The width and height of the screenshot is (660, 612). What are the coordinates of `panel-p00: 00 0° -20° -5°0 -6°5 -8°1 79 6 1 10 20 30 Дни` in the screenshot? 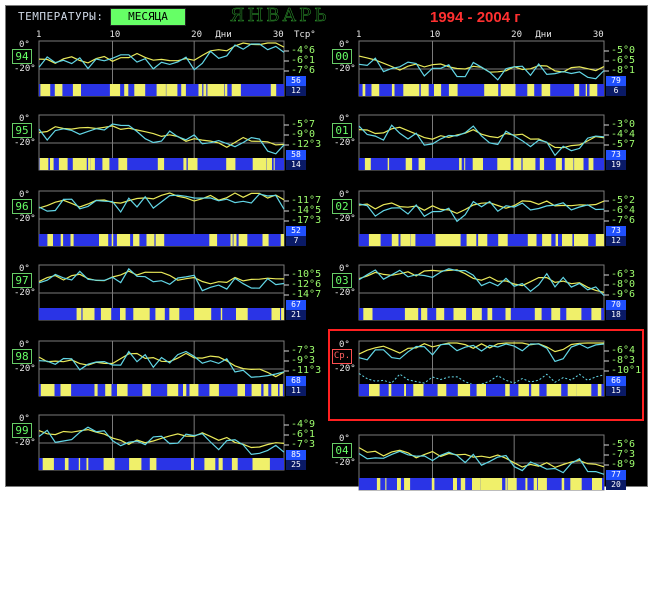 It's located at (486, 65).